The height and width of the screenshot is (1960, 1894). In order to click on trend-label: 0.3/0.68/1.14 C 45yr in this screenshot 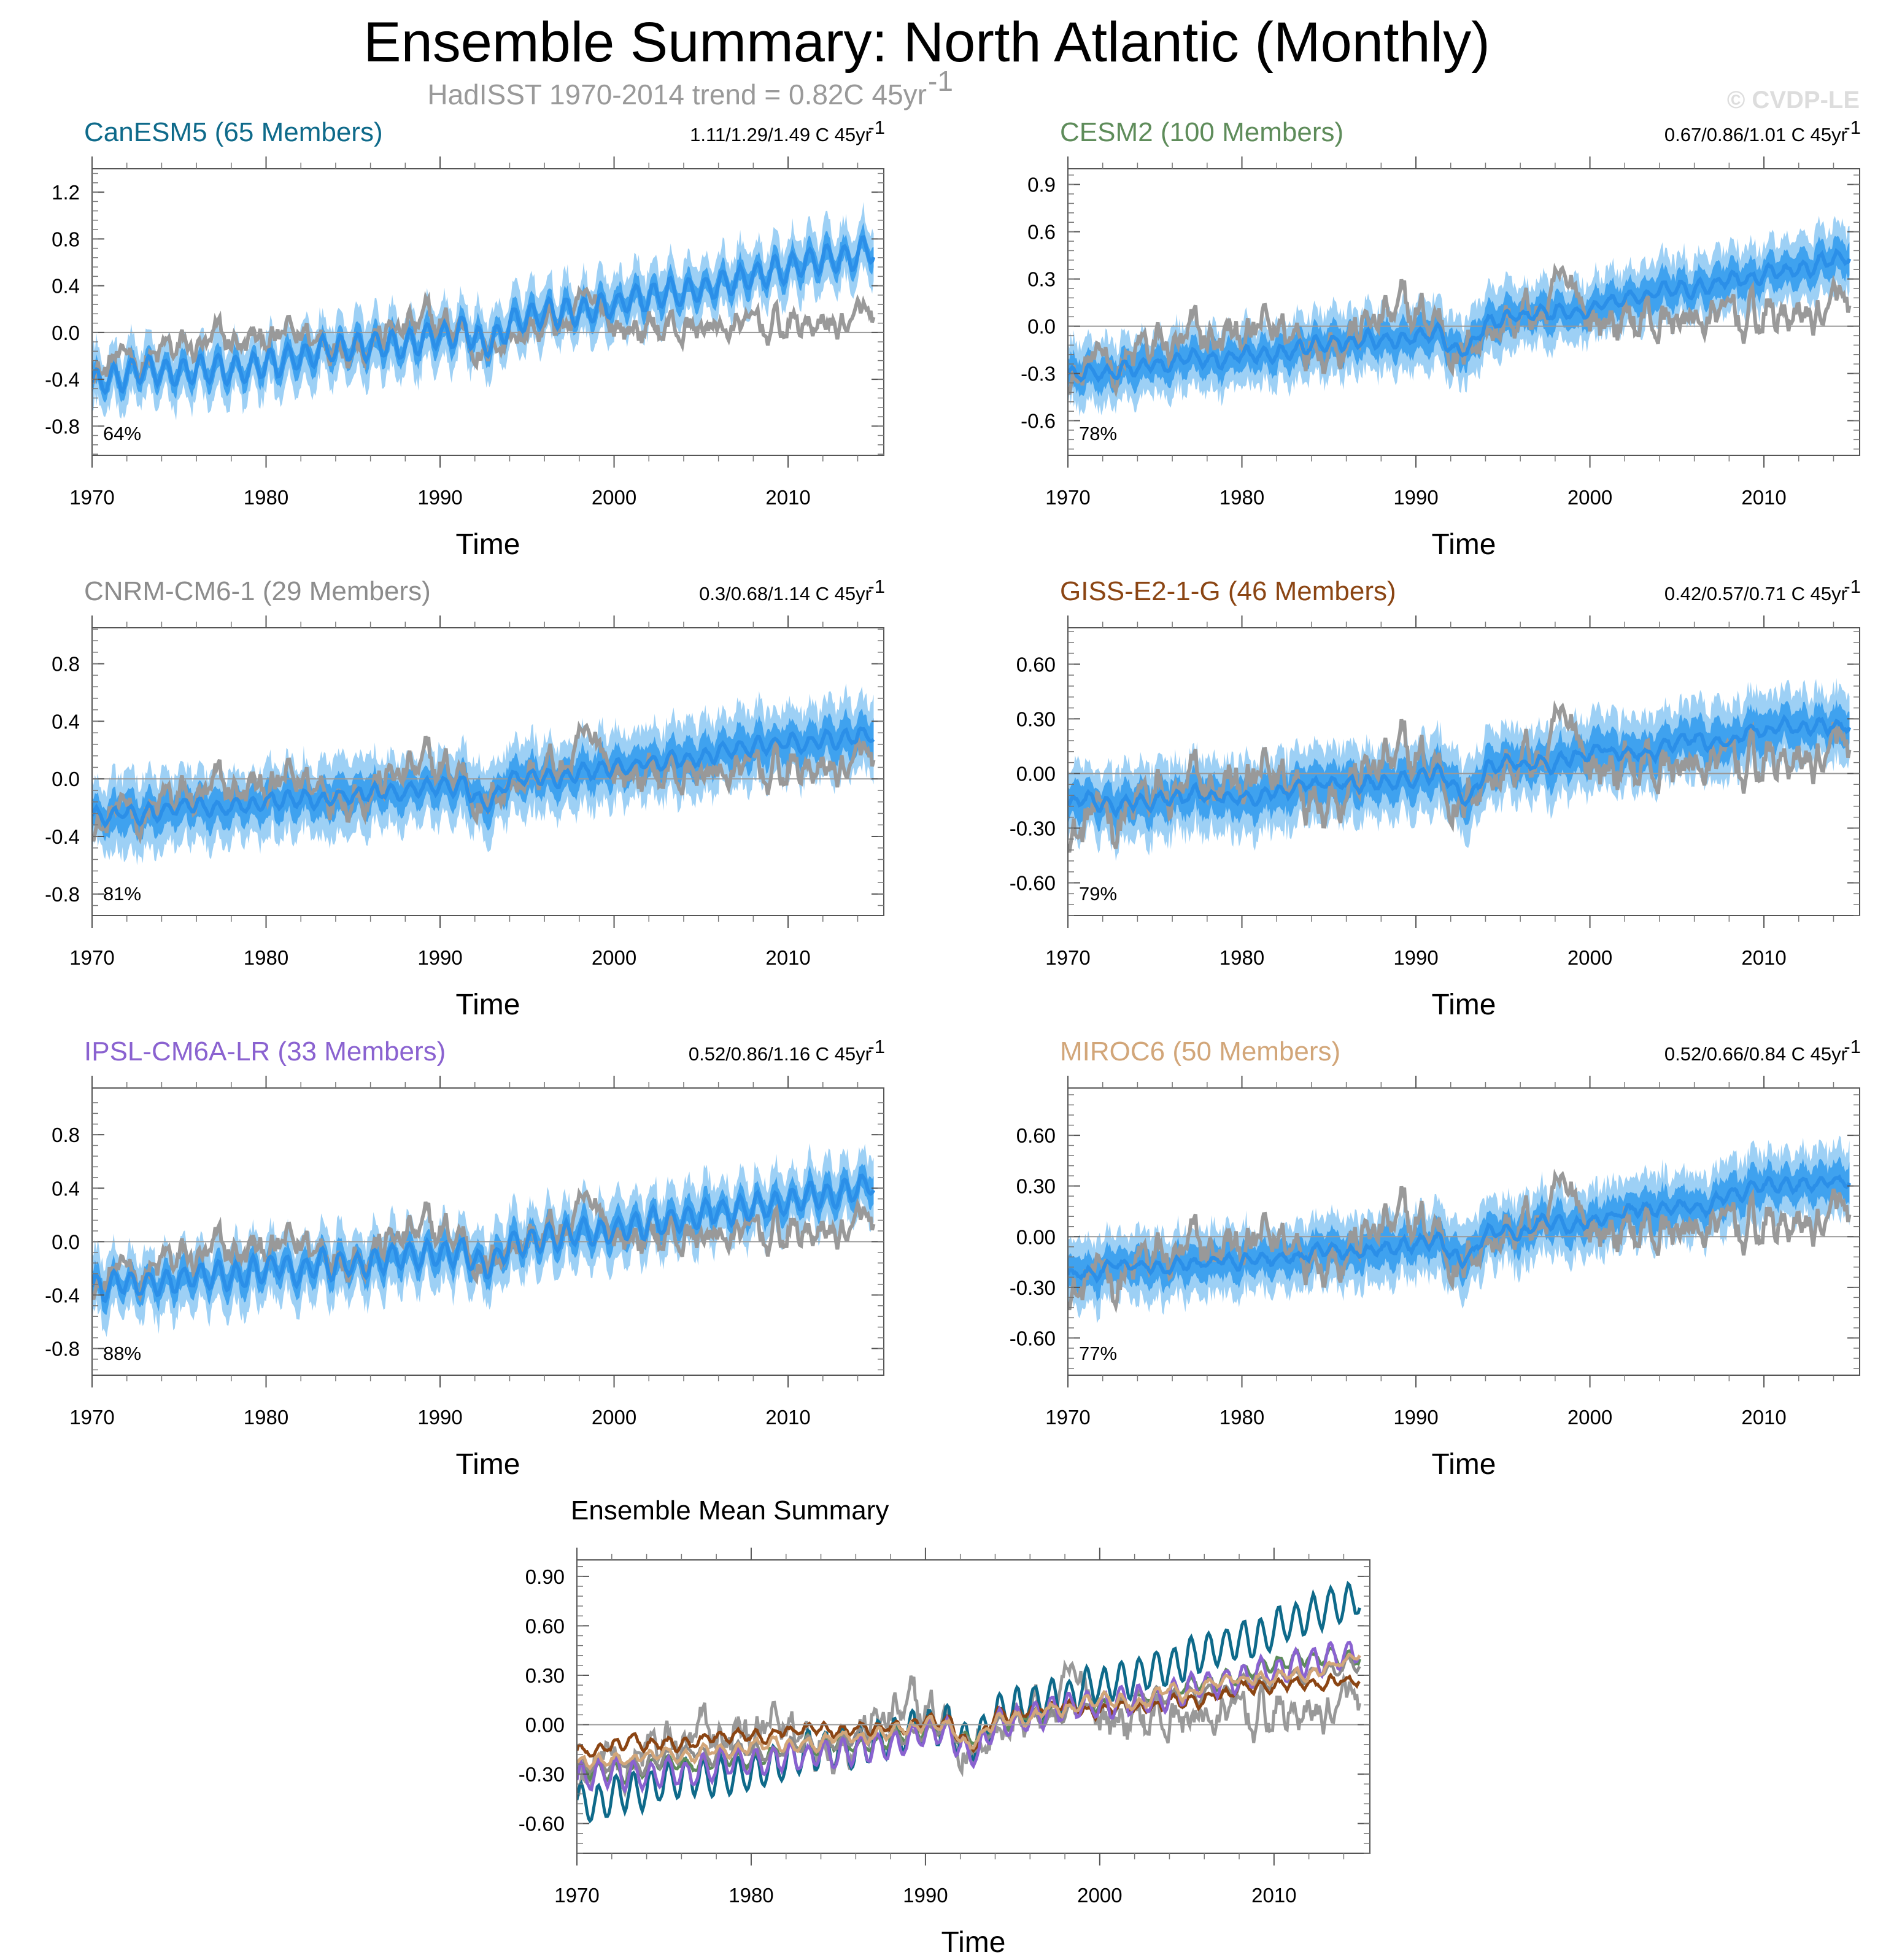, I will do `click(785, 593)`.